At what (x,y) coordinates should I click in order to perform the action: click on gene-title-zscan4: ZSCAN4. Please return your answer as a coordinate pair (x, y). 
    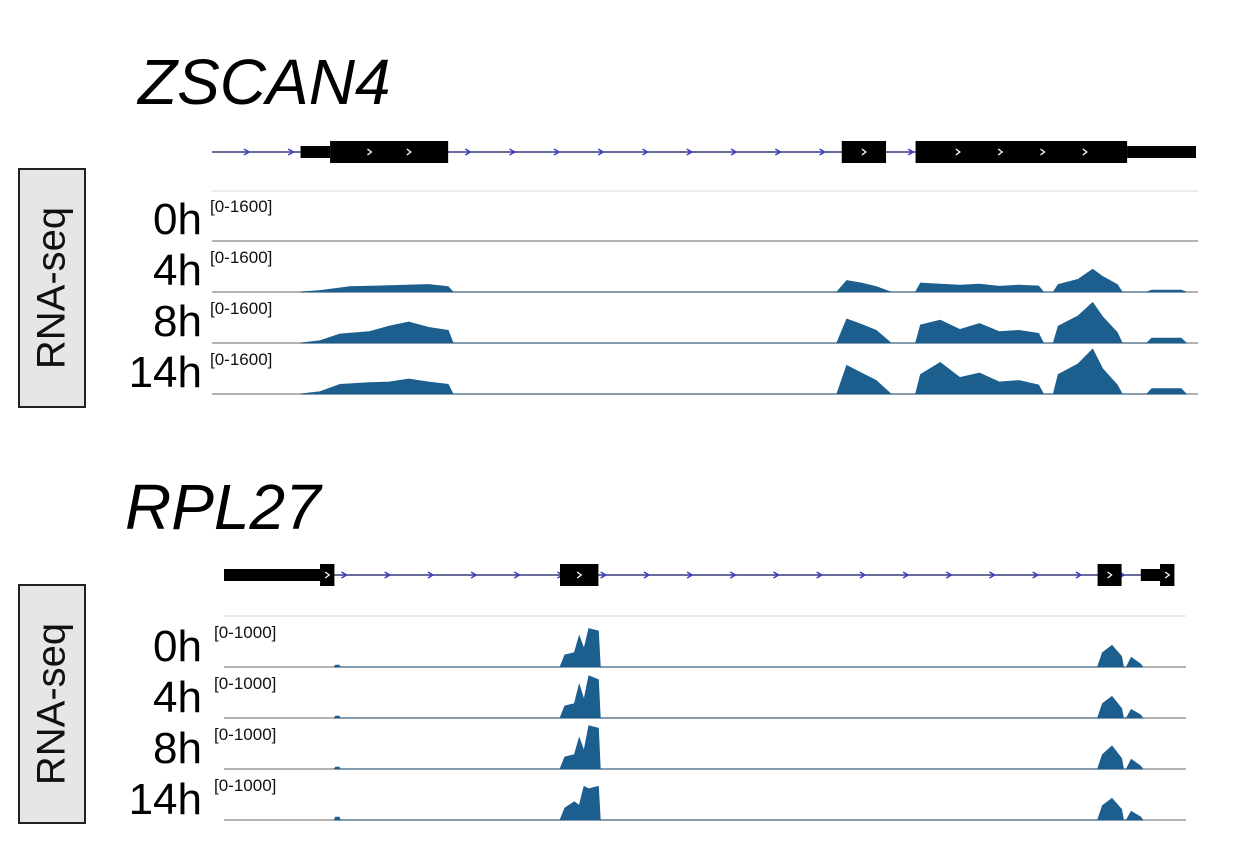
    Looking at the image, I should click on (264, 82).